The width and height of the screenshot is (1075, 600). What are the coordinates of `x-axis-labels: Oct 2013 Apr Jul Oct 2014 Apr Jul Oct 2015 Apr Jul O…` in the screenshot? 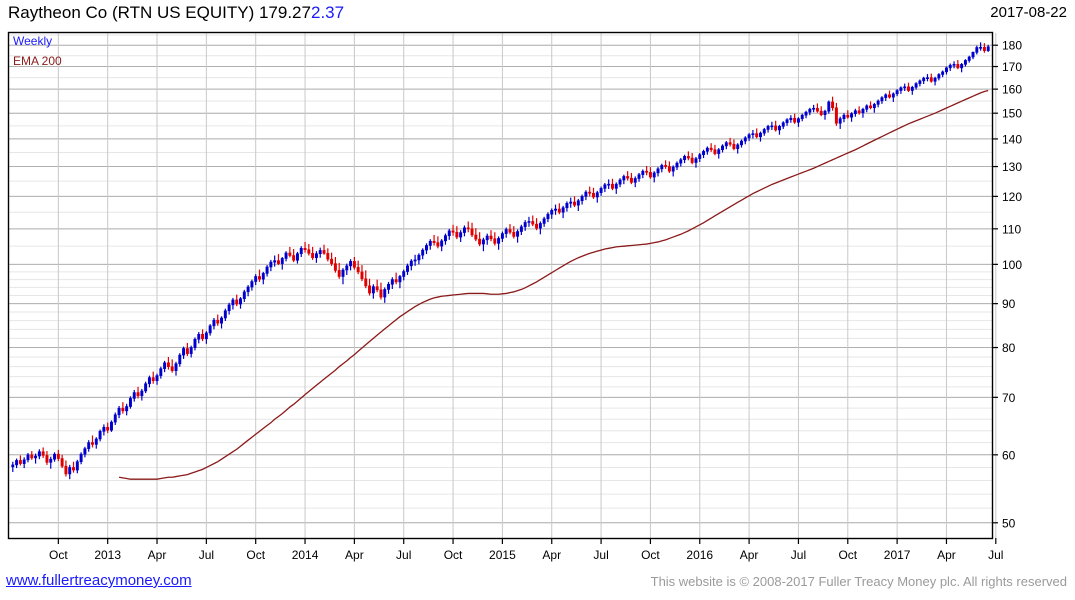 It's located at (526, 555).